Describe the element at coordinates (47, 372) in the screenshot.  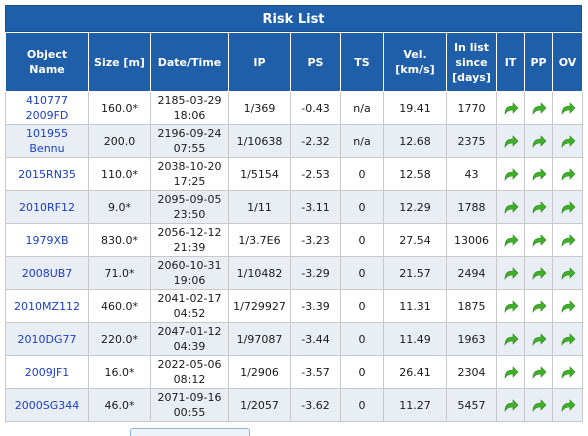
I see `object-link: 2009JF1` at that location.